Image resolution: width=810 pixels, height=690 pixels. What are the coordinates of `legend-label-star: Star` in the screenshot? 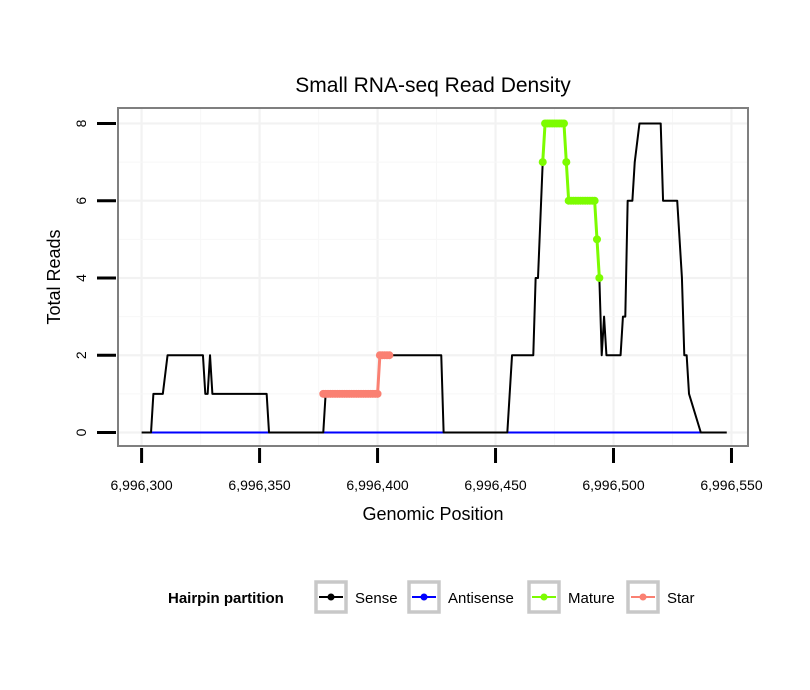 It's located at (681, 598).